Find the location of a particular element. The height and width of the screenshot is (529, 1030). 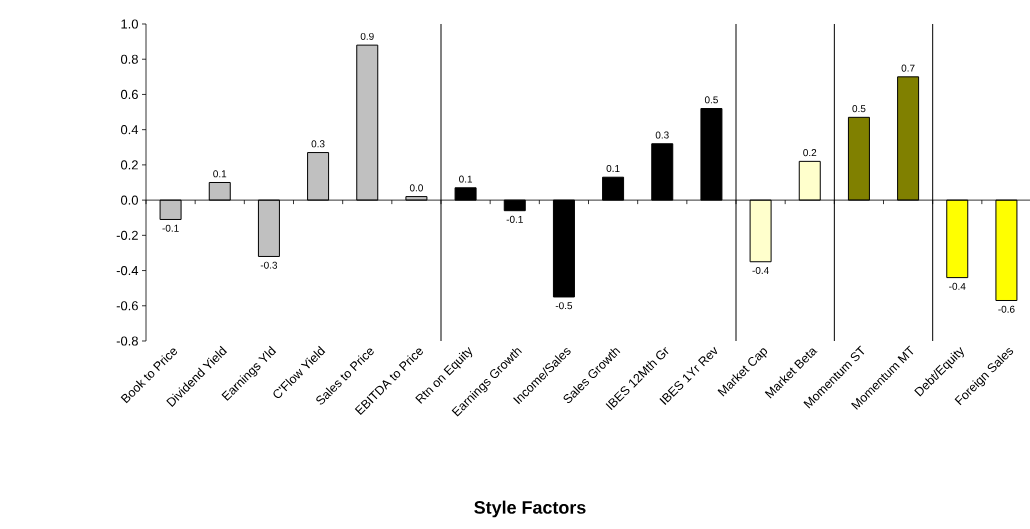

y-tick-label: 0.6 is located at coordinates (129, 94).